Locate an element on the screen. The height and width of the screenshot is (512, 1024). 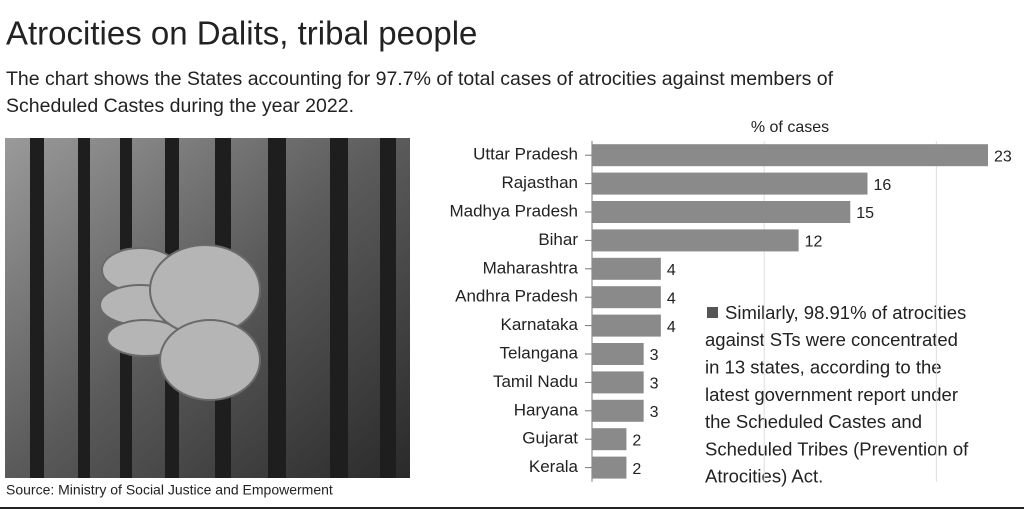
annotation-line: Similarly, 98.91% of atrocities is located at coordinates (845, 312).